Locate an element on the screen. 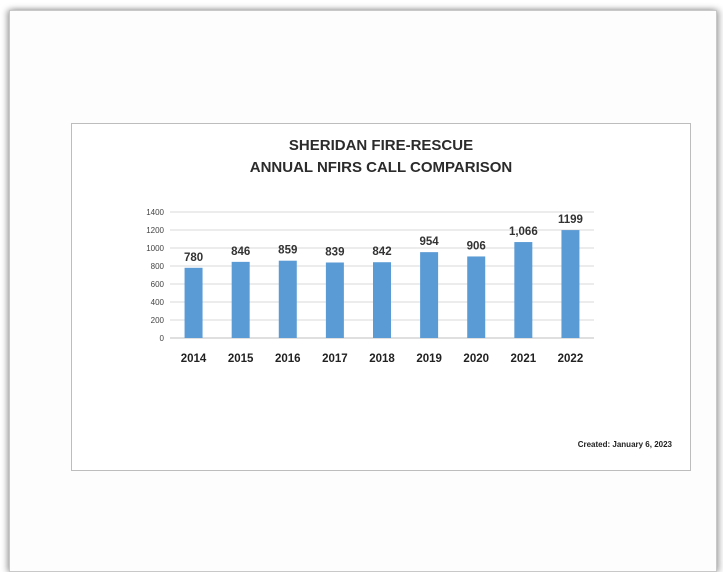 This screenshot has width=723, height=572. y-tick-label: 600 is located at coordinates (158, 284).